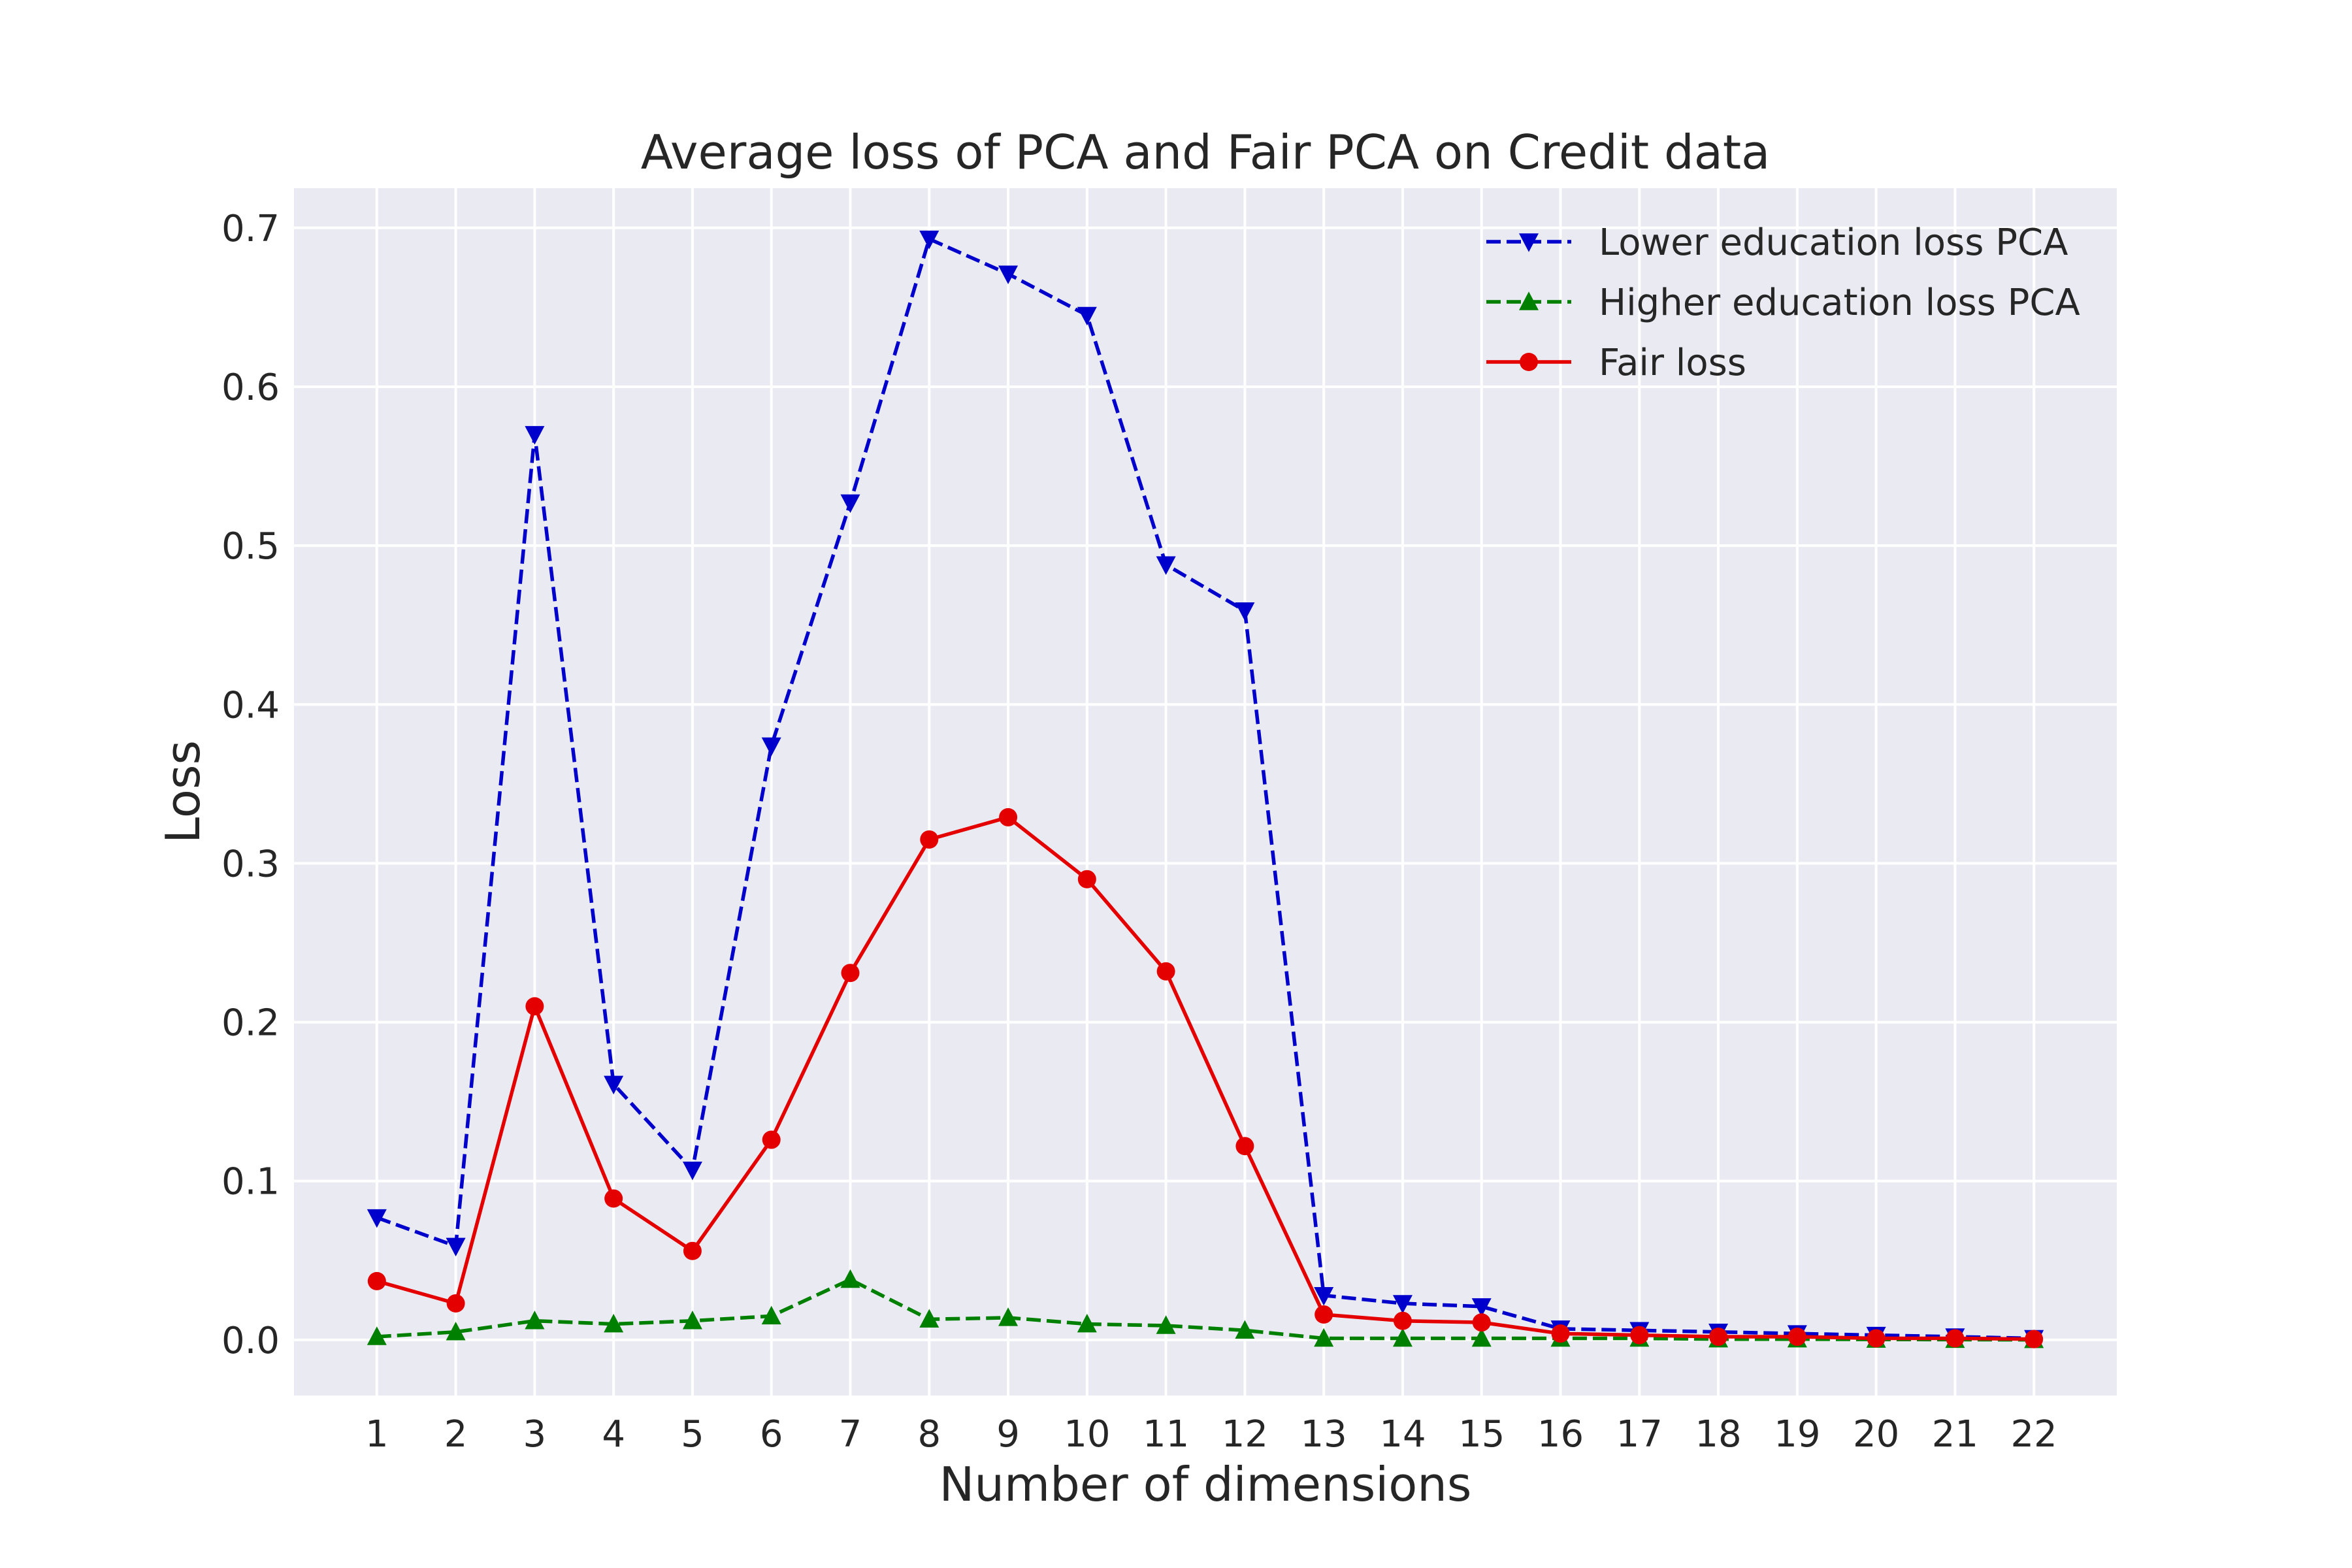 The height and width of the screenshot is (1568, 2352). I want to click on x-tick-label: 17, so click(1639, 1434).